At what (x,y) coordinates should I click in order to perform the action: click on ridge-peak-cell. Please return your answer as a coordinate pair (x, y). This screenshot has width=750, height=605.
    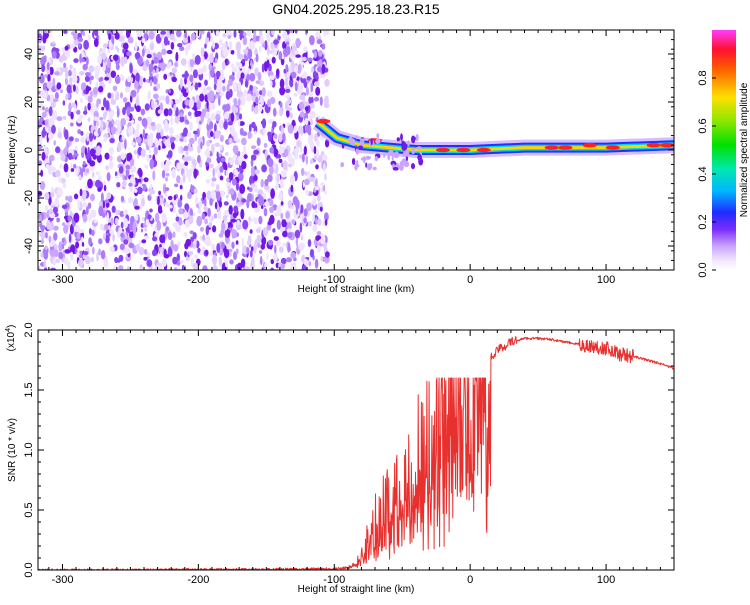
    Looking at the image, I should click on (323, 121).